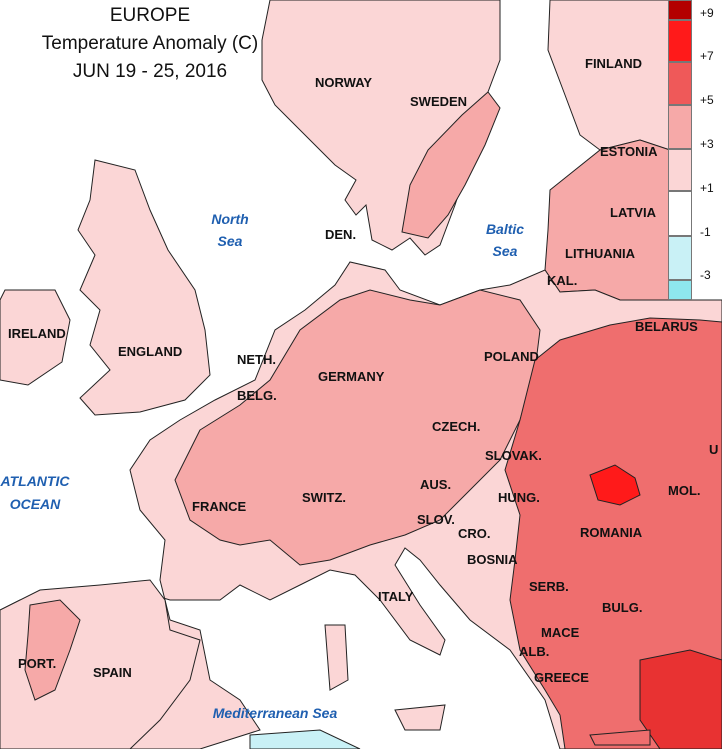 This screenshot has height=749, width=722. What do you see at coordinates (609, 75) in the screenshot?
I see `land-finland` at bounding box center [609, 75].